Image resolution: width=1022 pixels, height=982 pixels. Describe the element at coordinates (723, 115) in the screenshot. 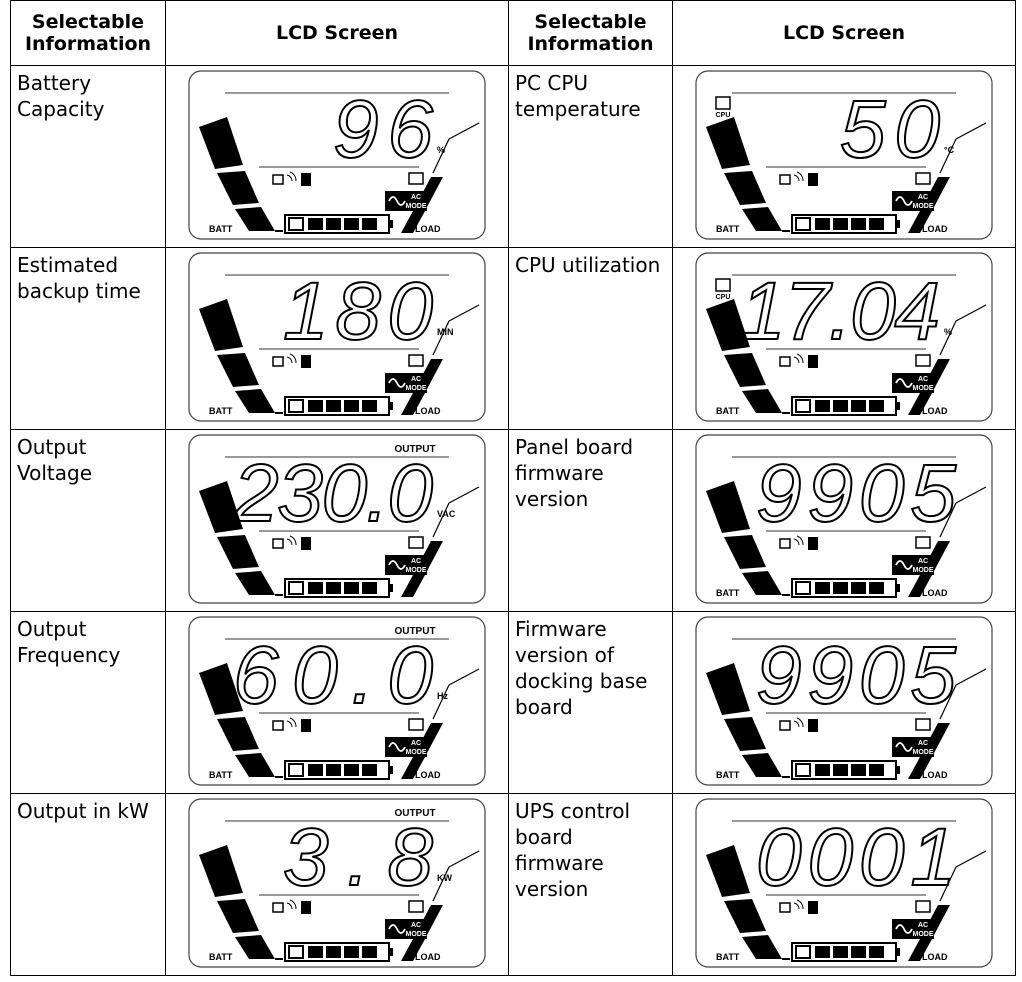

I see `icon-label: CPU` at that location.